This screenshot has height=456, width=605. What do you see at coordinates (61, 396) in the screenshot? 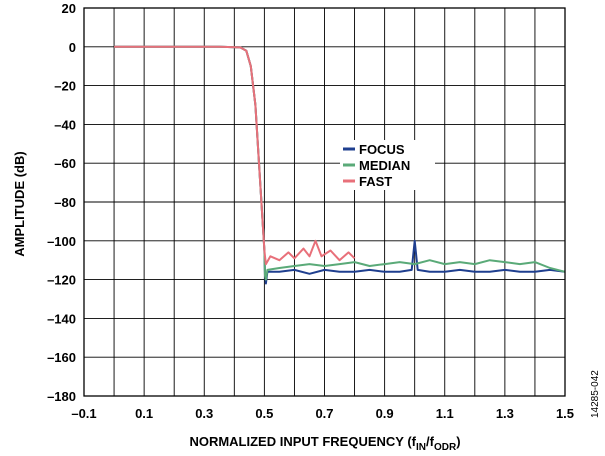
I see `y-tick-label: –180` at bounding box center [61, 396].